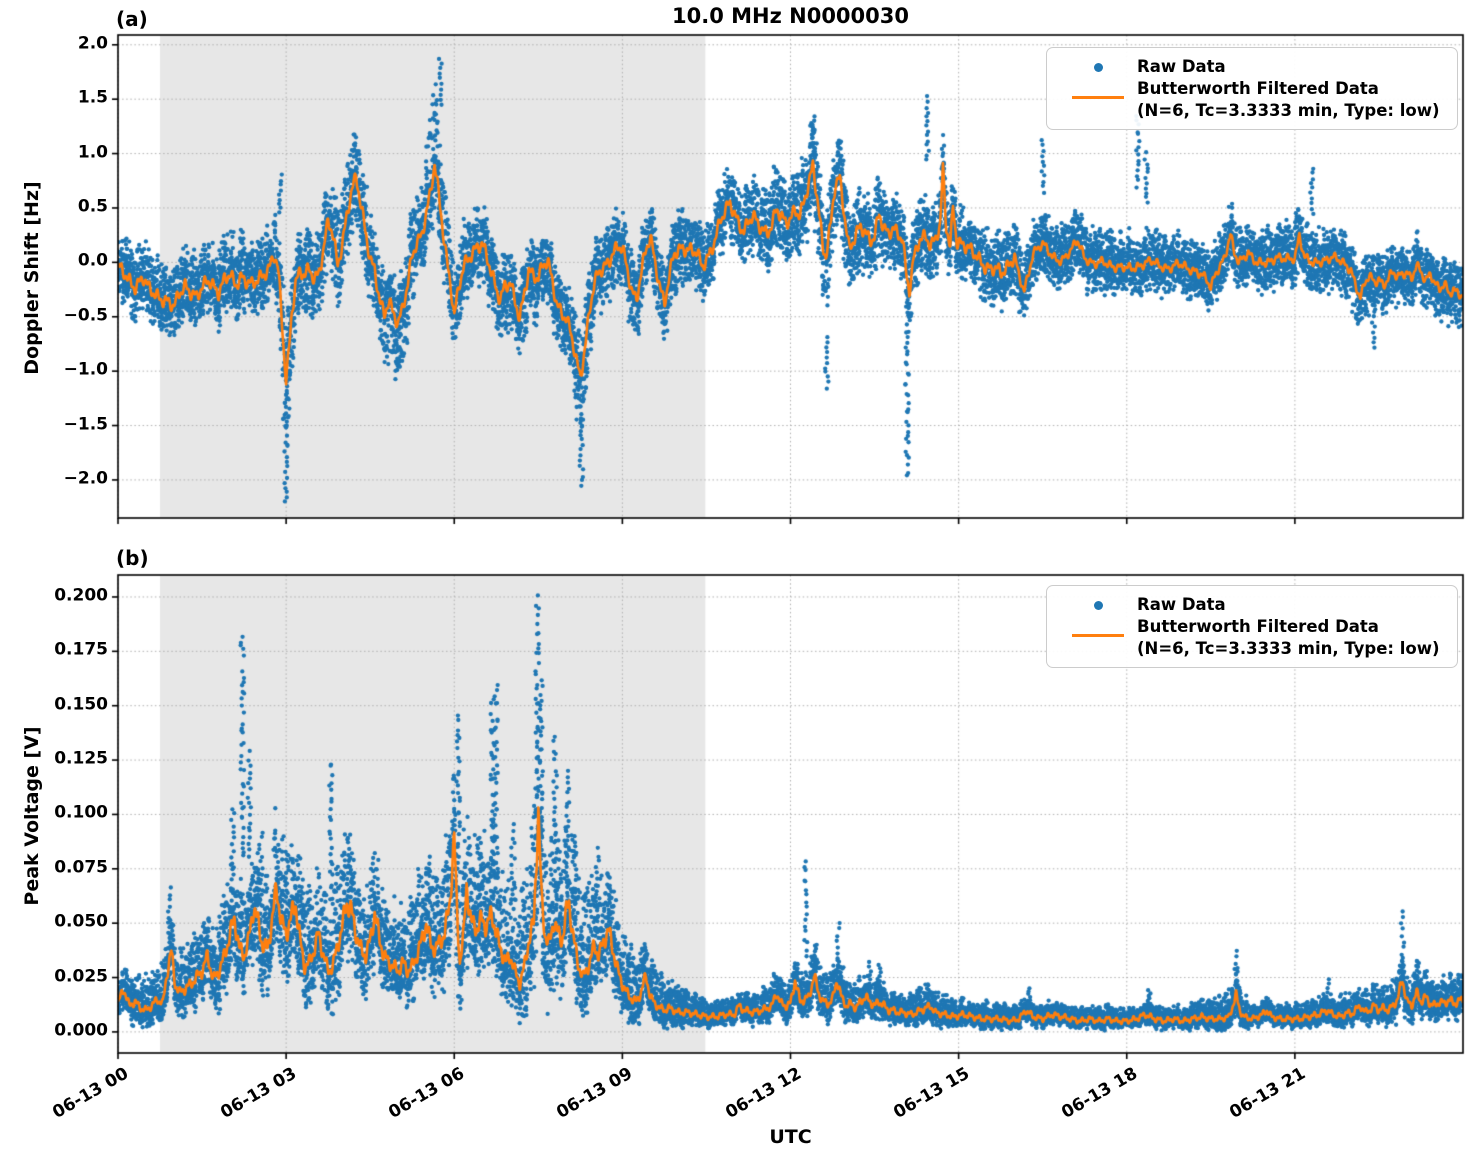 Image resolution: width=1472 pixels, height=1172 pixels. What do you see at coordinates (92, 151) in the screenshot?
I see `y-tick-label: 1.0` at bounding box center [92, 151].